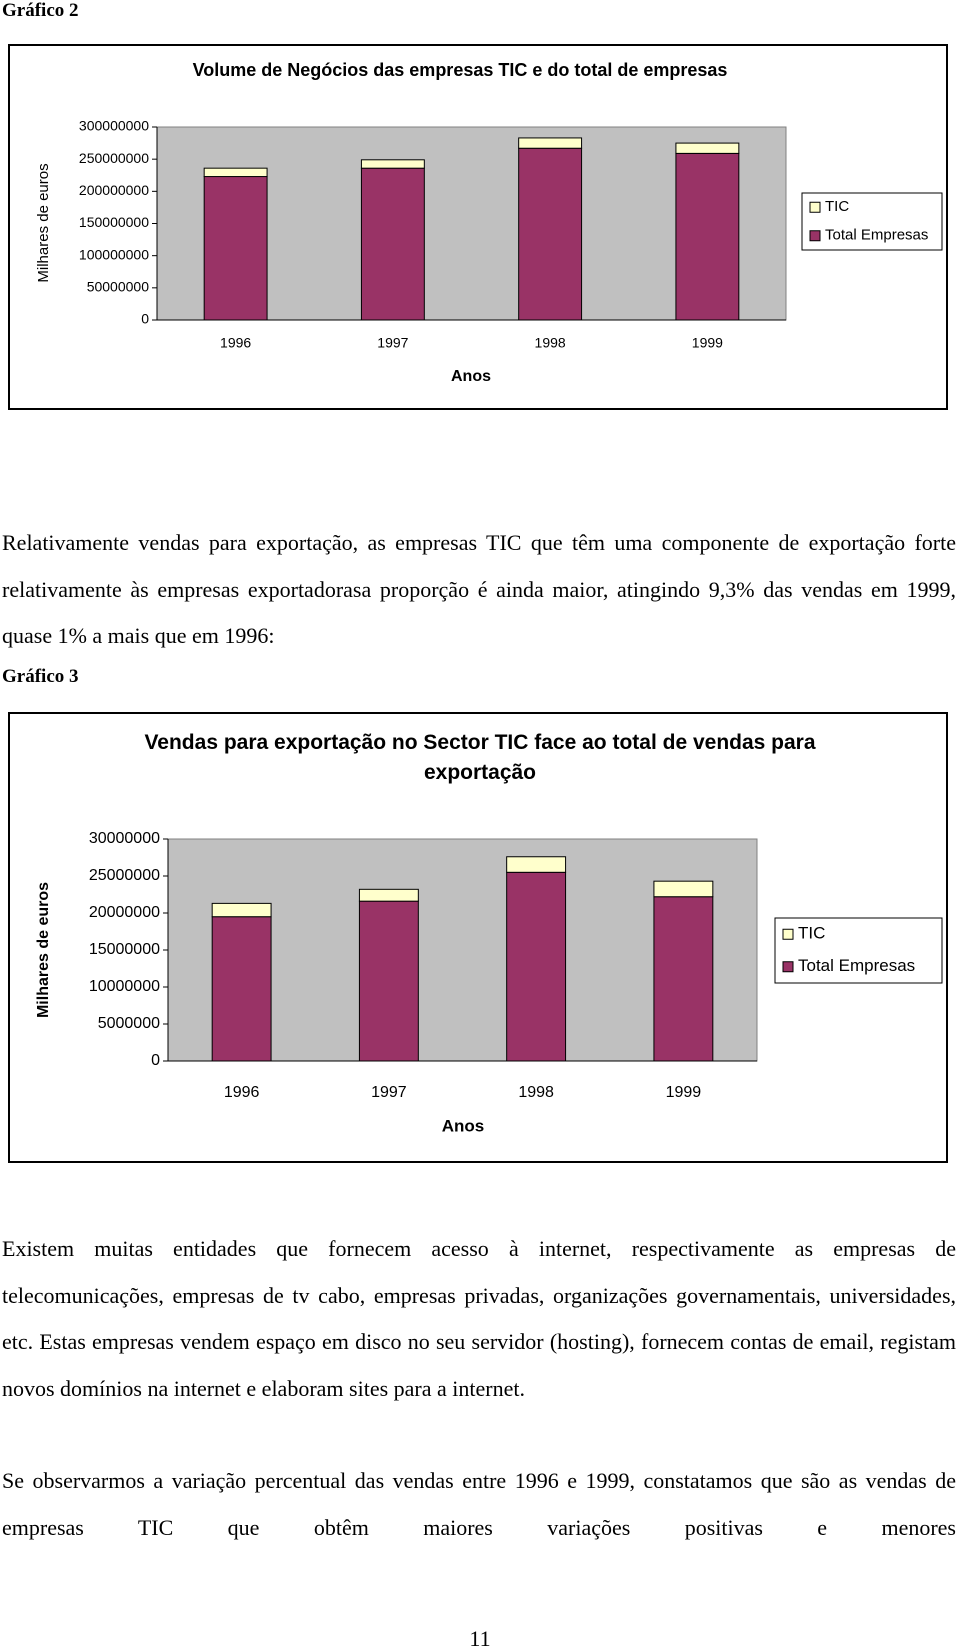 The width and height of the screenshot is (960, 1652). I want to click on y-tick-label: 250000000, so click(114, 158).